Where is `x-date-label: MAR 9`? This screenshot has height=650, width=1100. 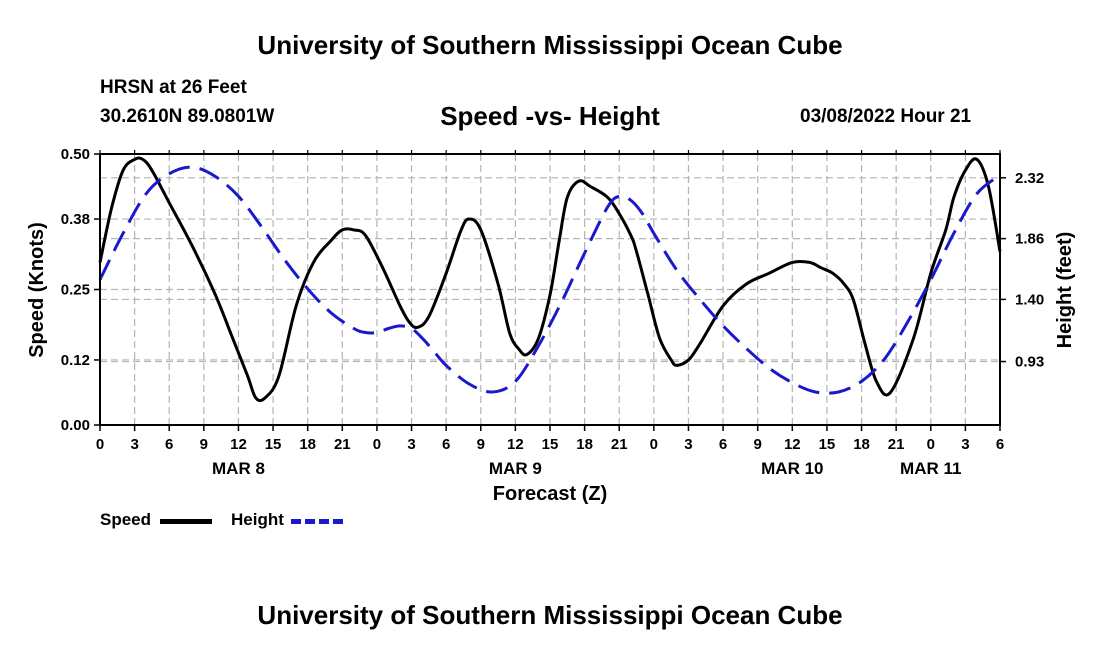 x-date-label: MAR 9 is located at coordinates (515, 468).